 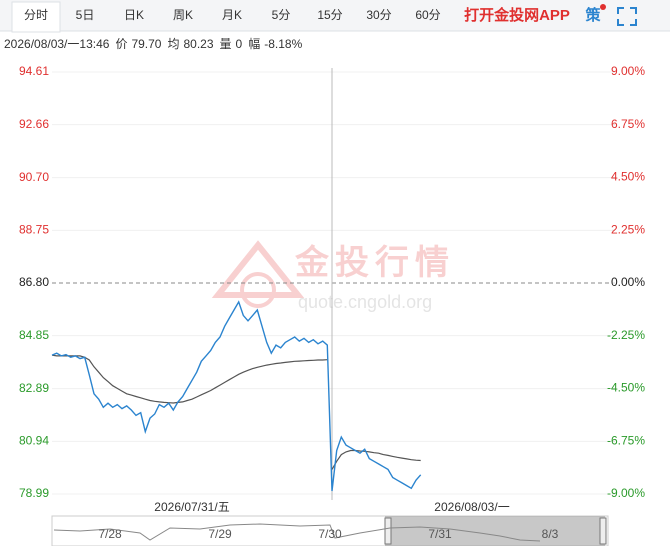 I want to click on tab: 日K, so click(x=134, y=15).